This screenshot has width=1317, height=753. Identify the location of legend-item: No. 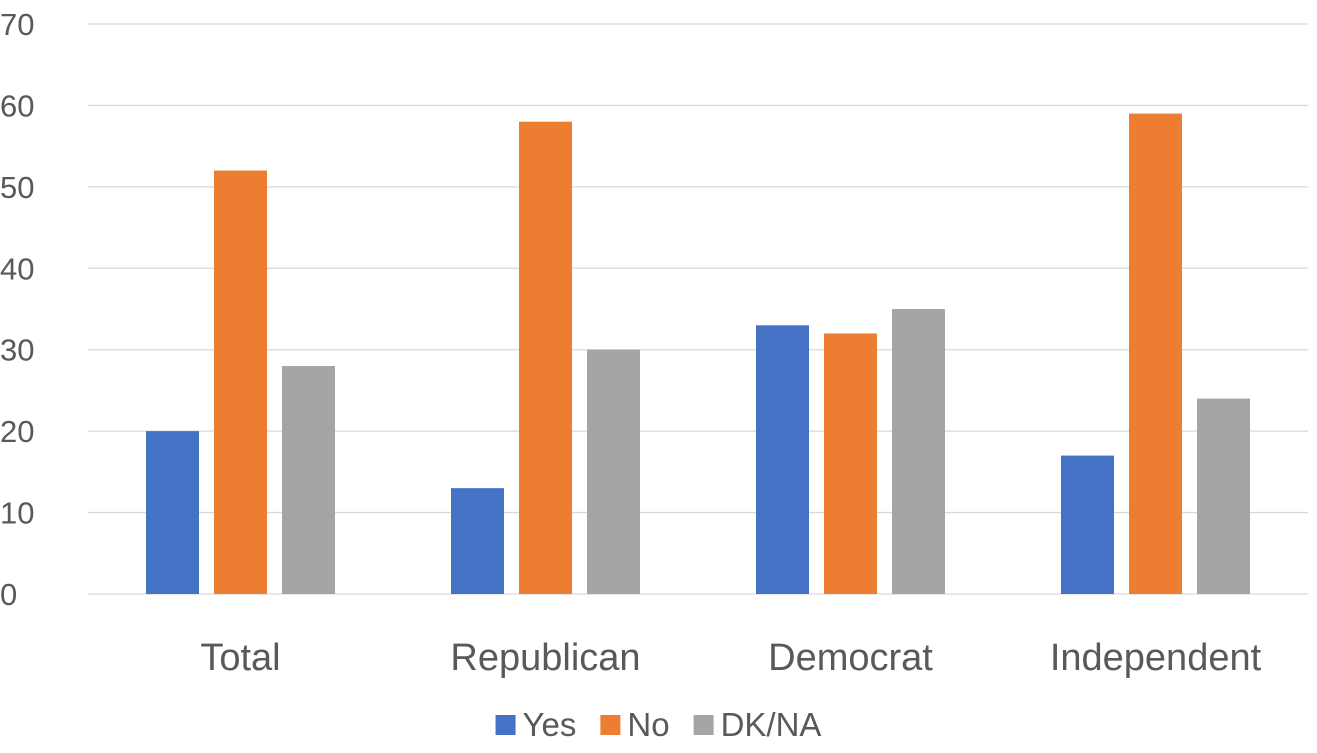
(635, 724).